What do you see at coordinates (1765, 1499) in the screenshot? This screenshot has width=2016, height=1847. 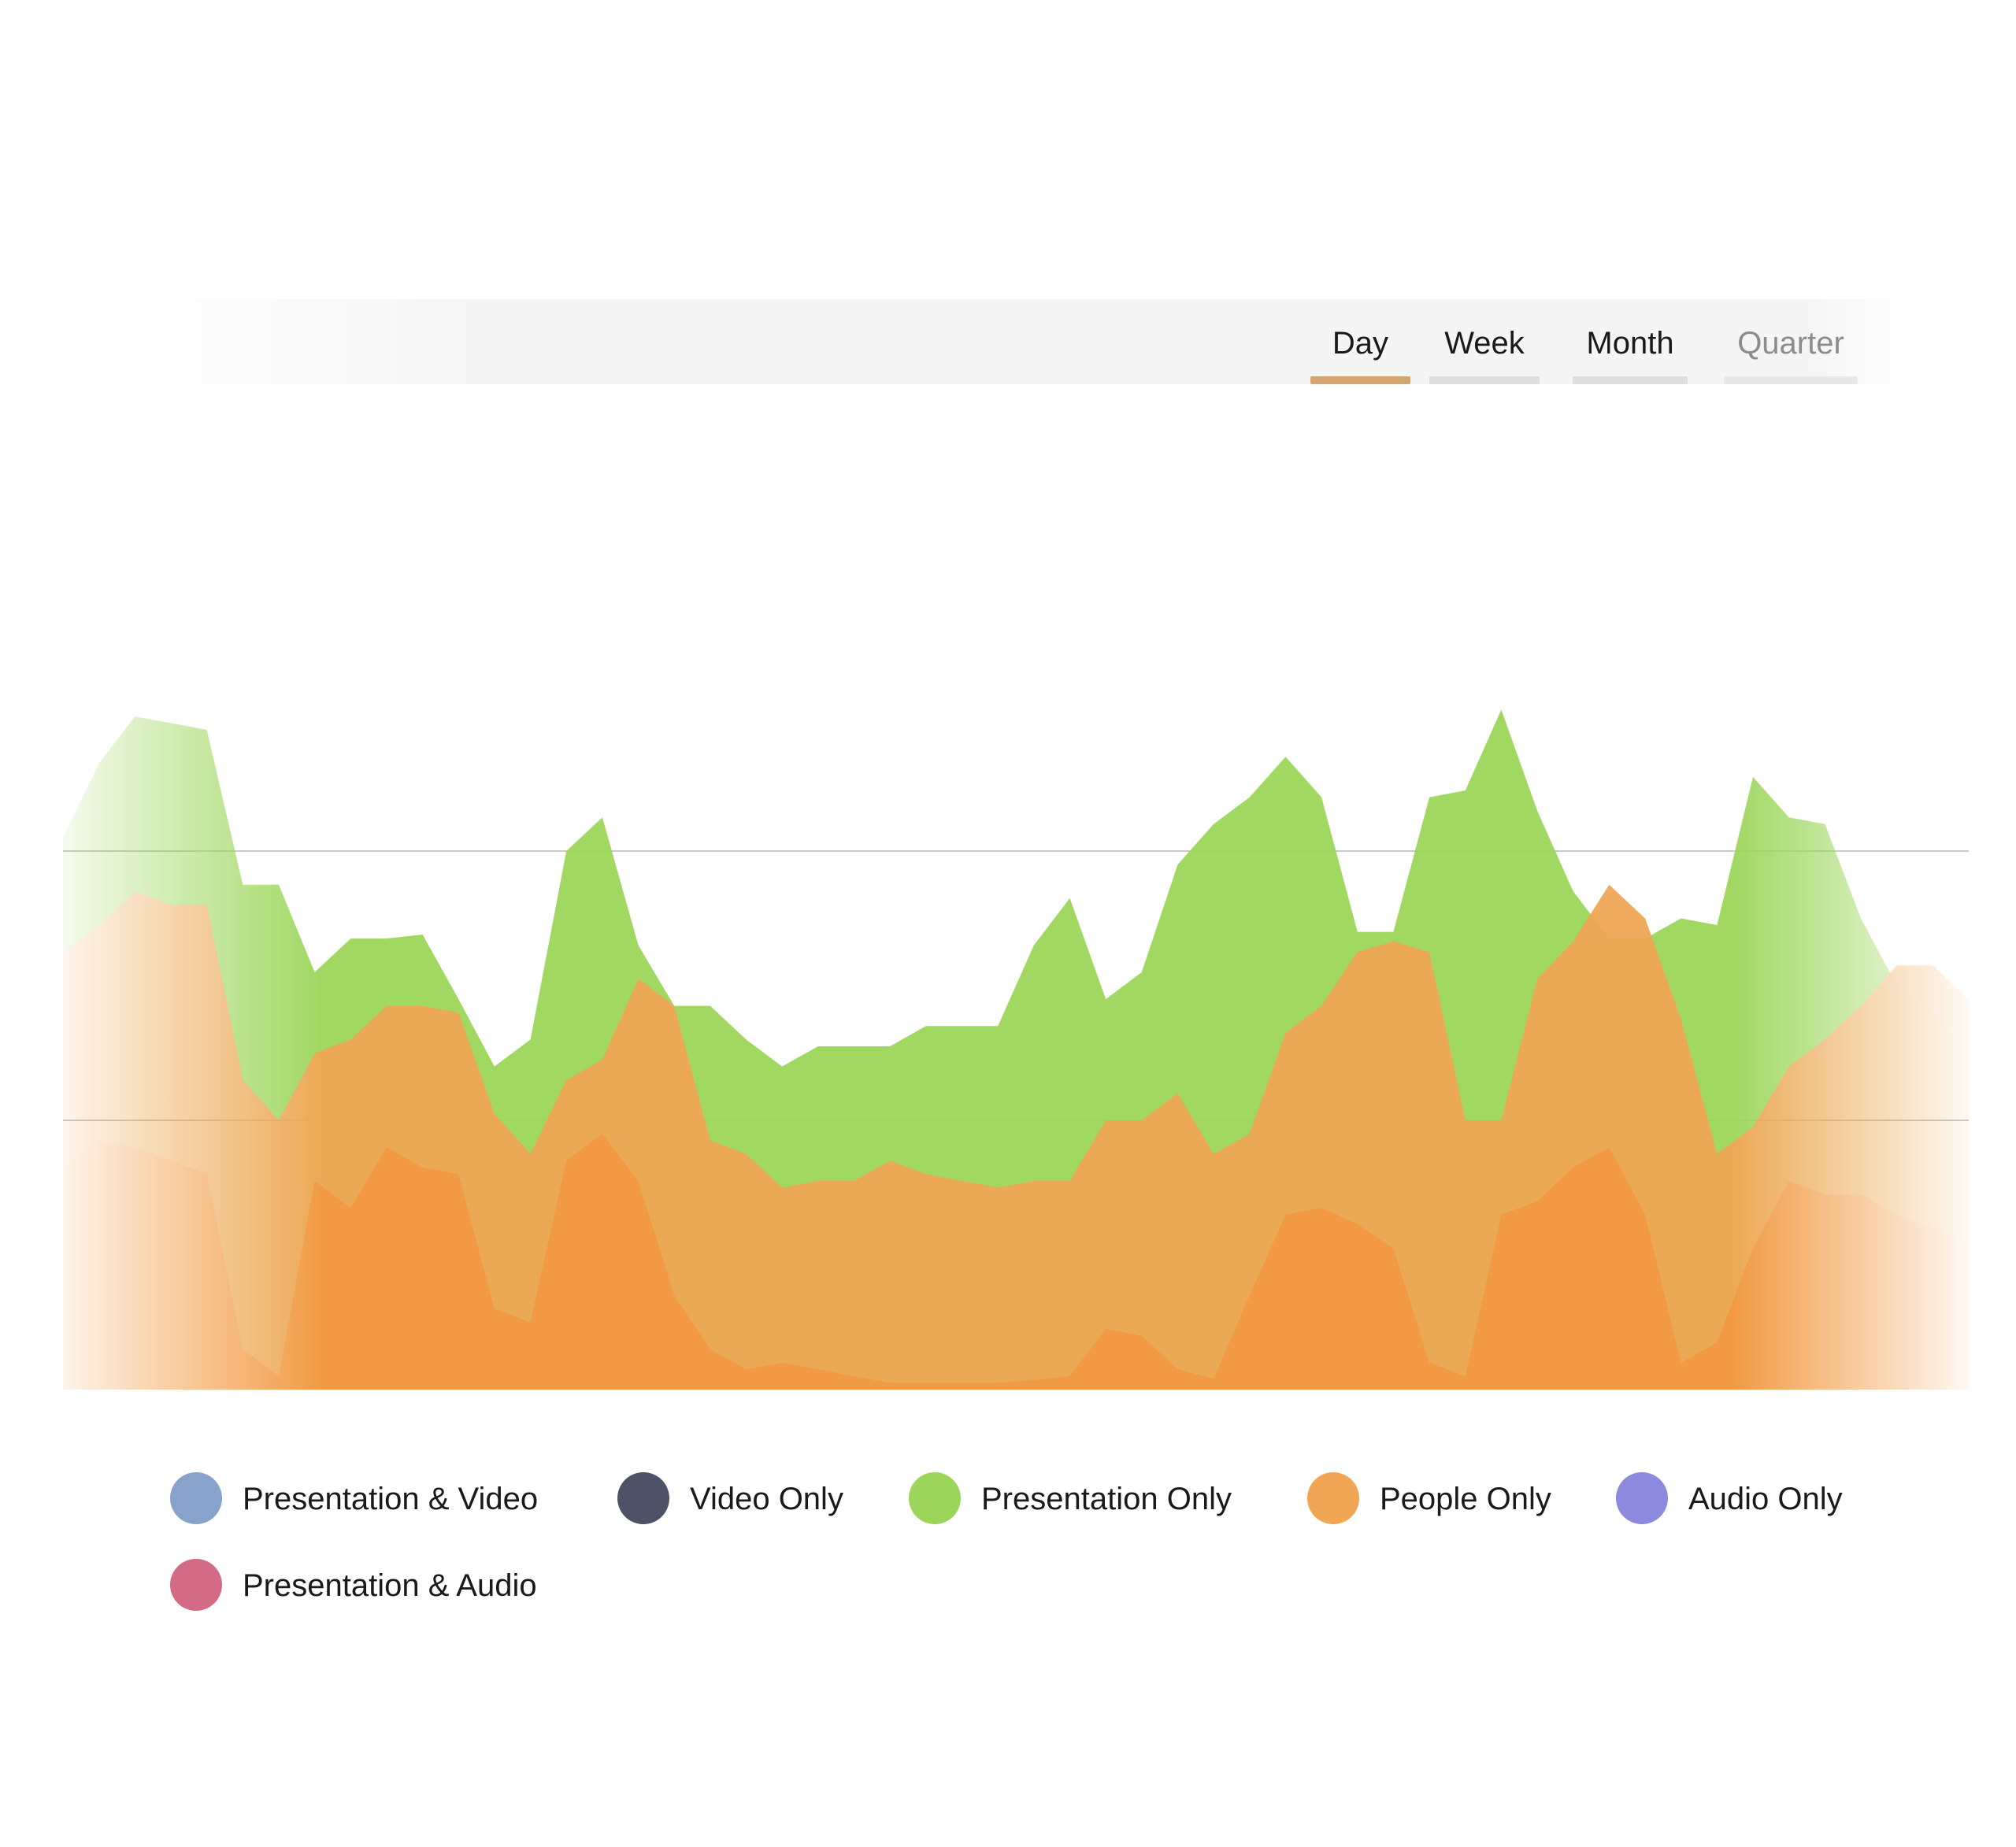 I see `legend-label: Audio Only` at bounding box center [1765, 1499].